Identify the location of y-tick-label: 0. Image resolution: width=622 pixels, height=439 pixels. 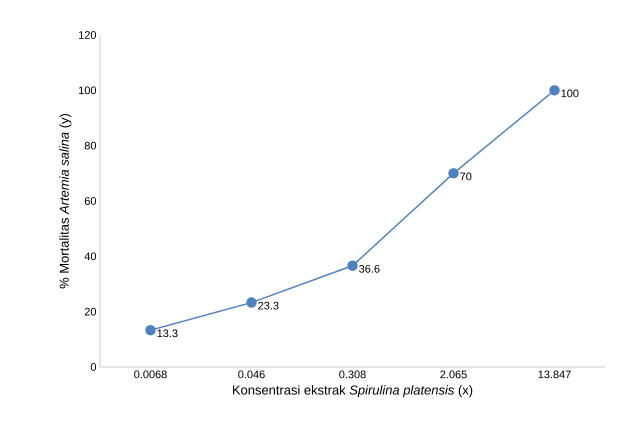
(93, 367).